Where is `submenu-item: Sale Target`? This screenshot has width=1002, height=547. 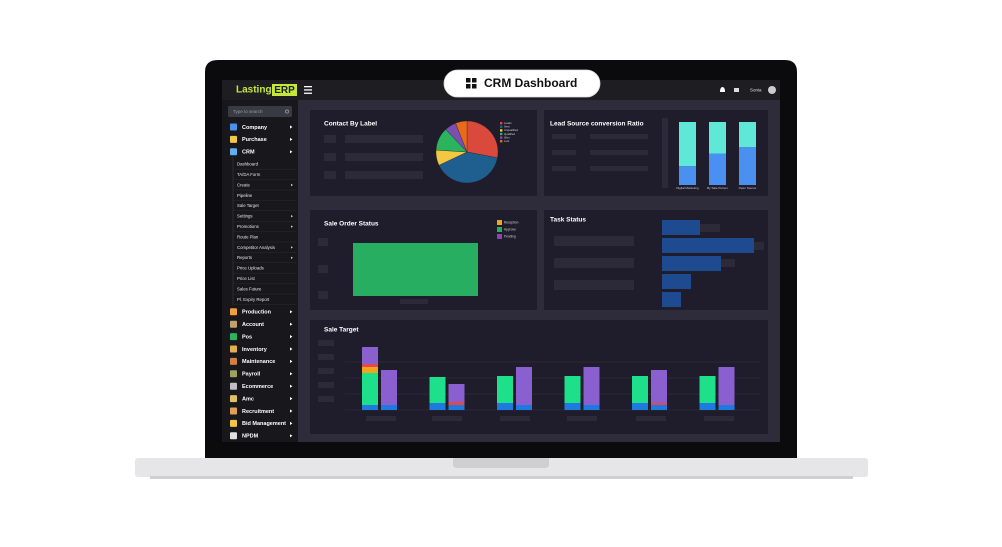
submenu-item: Sale Target is located at coordinates (248, 205).